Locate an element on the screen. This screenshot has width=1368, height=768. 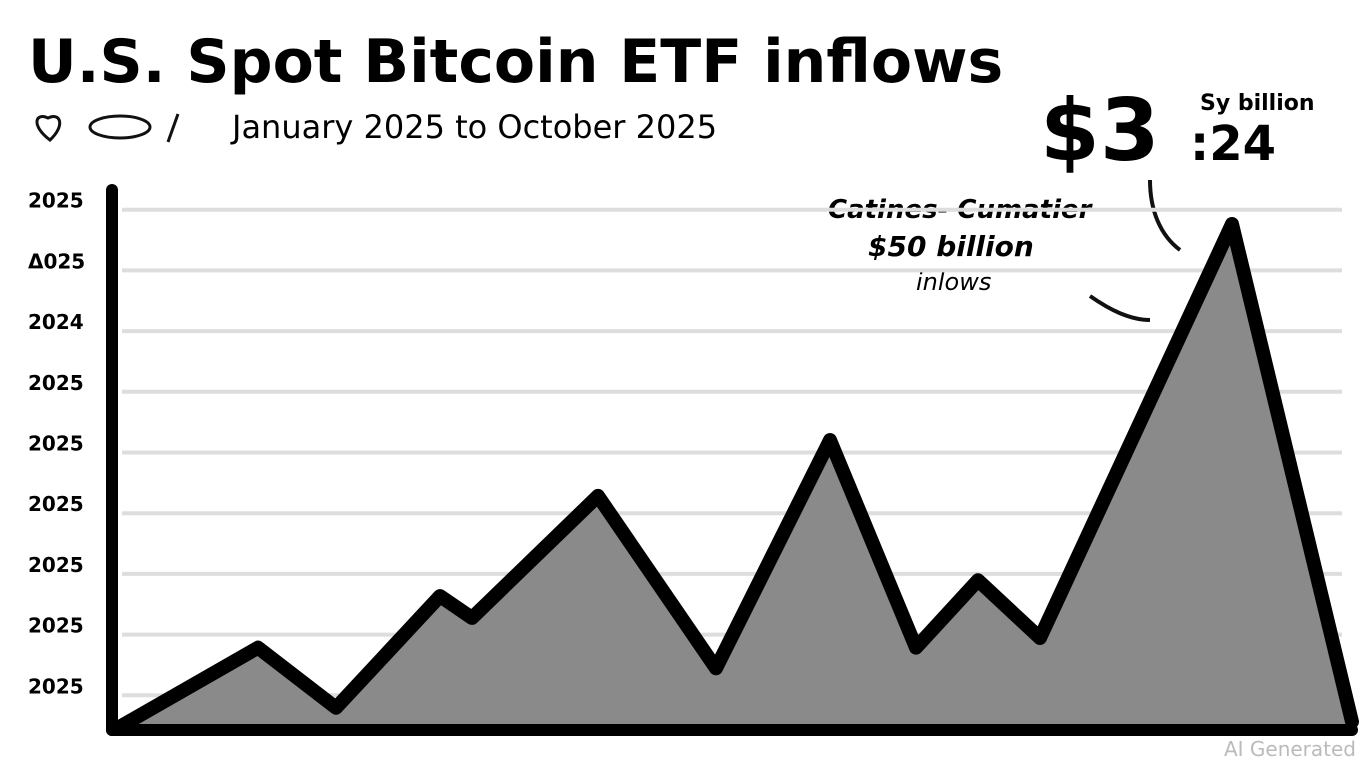
annotation: Sy billion is located at coordinates (1257, 103).